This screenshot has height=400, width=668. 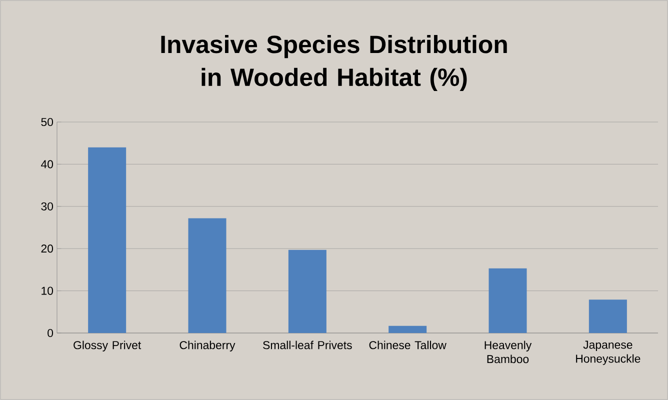 I want to click on x-tick-label: Chinaberry, so click(x=208, y=346).